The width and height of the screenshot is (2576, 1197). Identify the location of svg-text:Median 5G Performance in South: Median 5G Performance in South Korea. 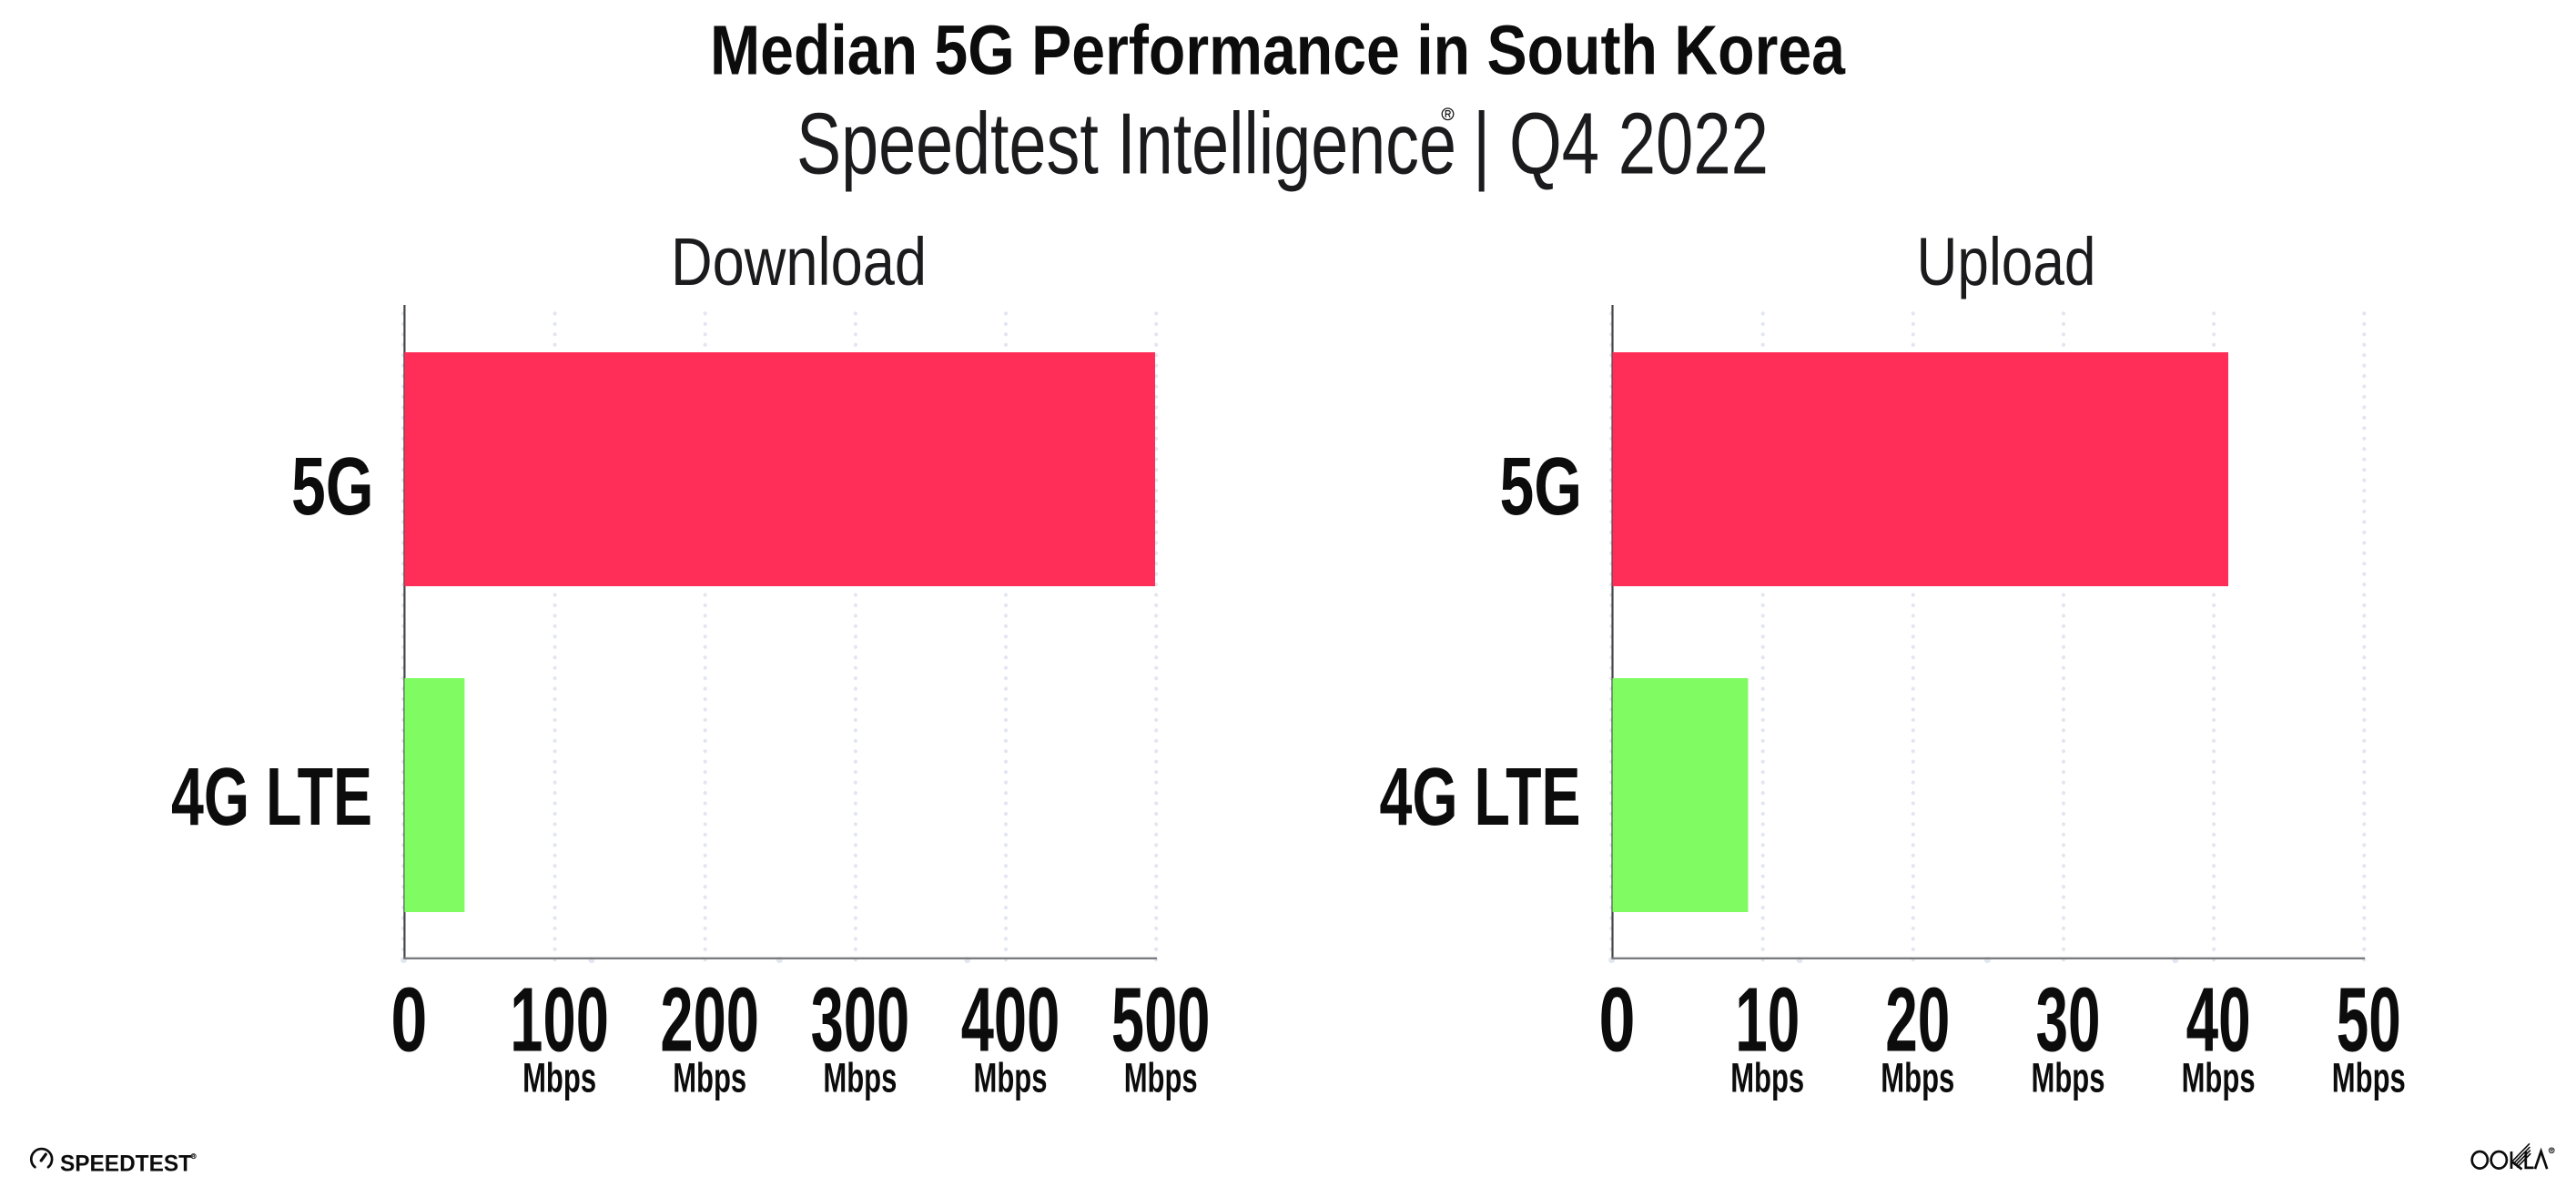
(1278, 51).